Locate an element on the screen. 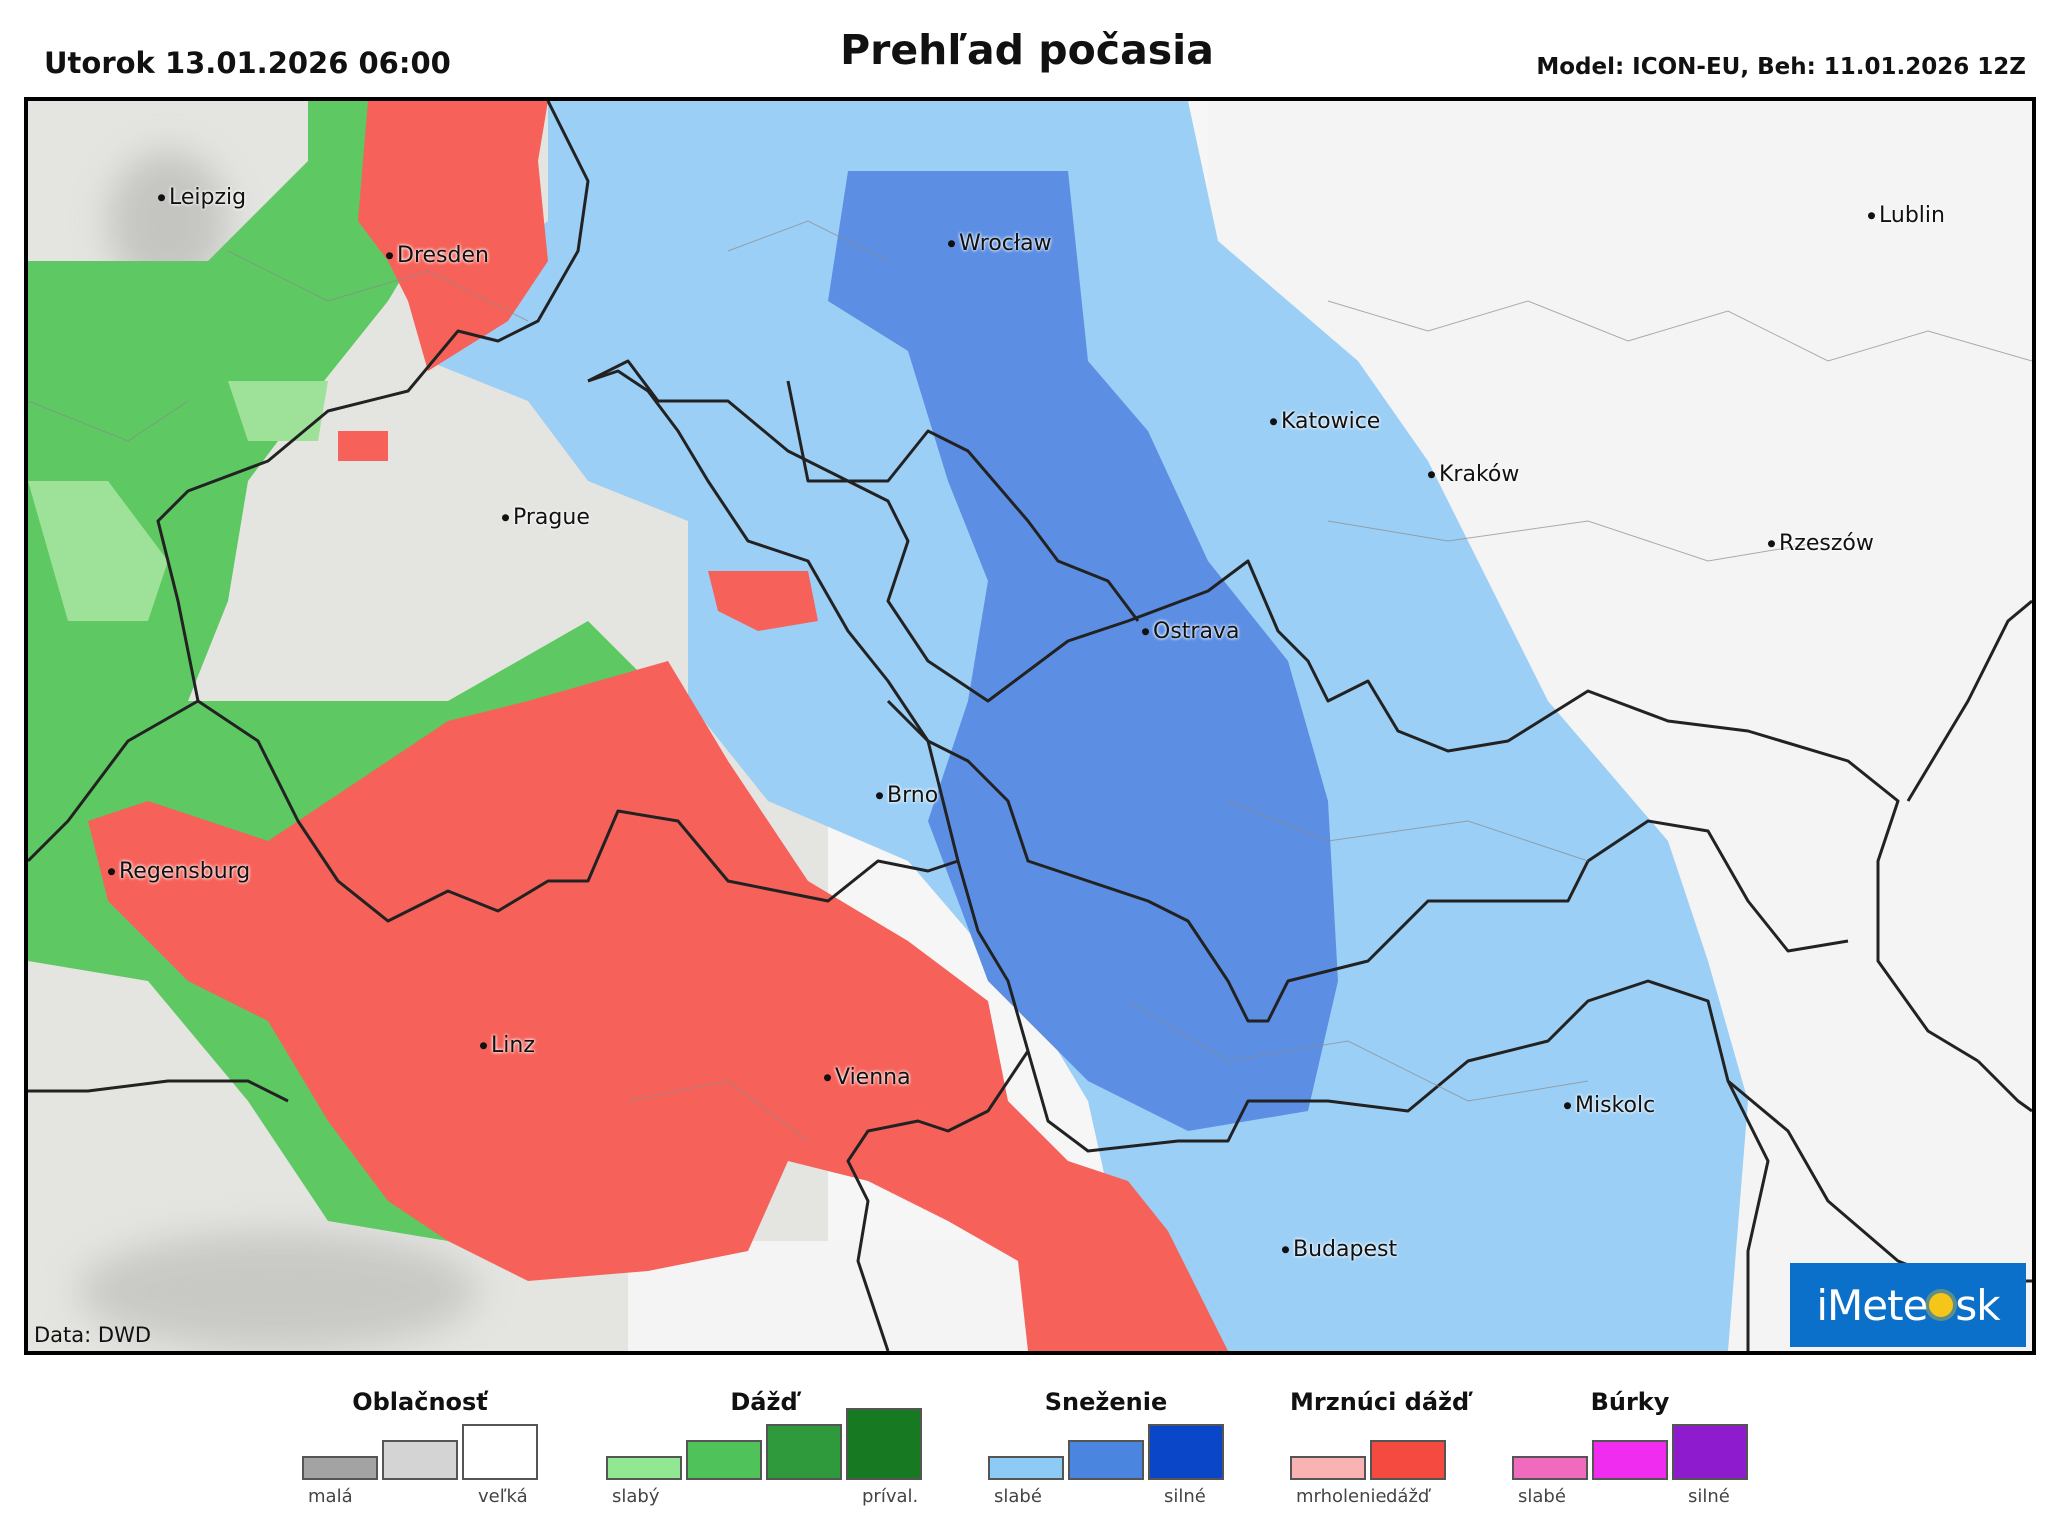 The height and width of the screenshot is (1528, 2054). city-name: Wrocław is located at coordinates (1005, 243).